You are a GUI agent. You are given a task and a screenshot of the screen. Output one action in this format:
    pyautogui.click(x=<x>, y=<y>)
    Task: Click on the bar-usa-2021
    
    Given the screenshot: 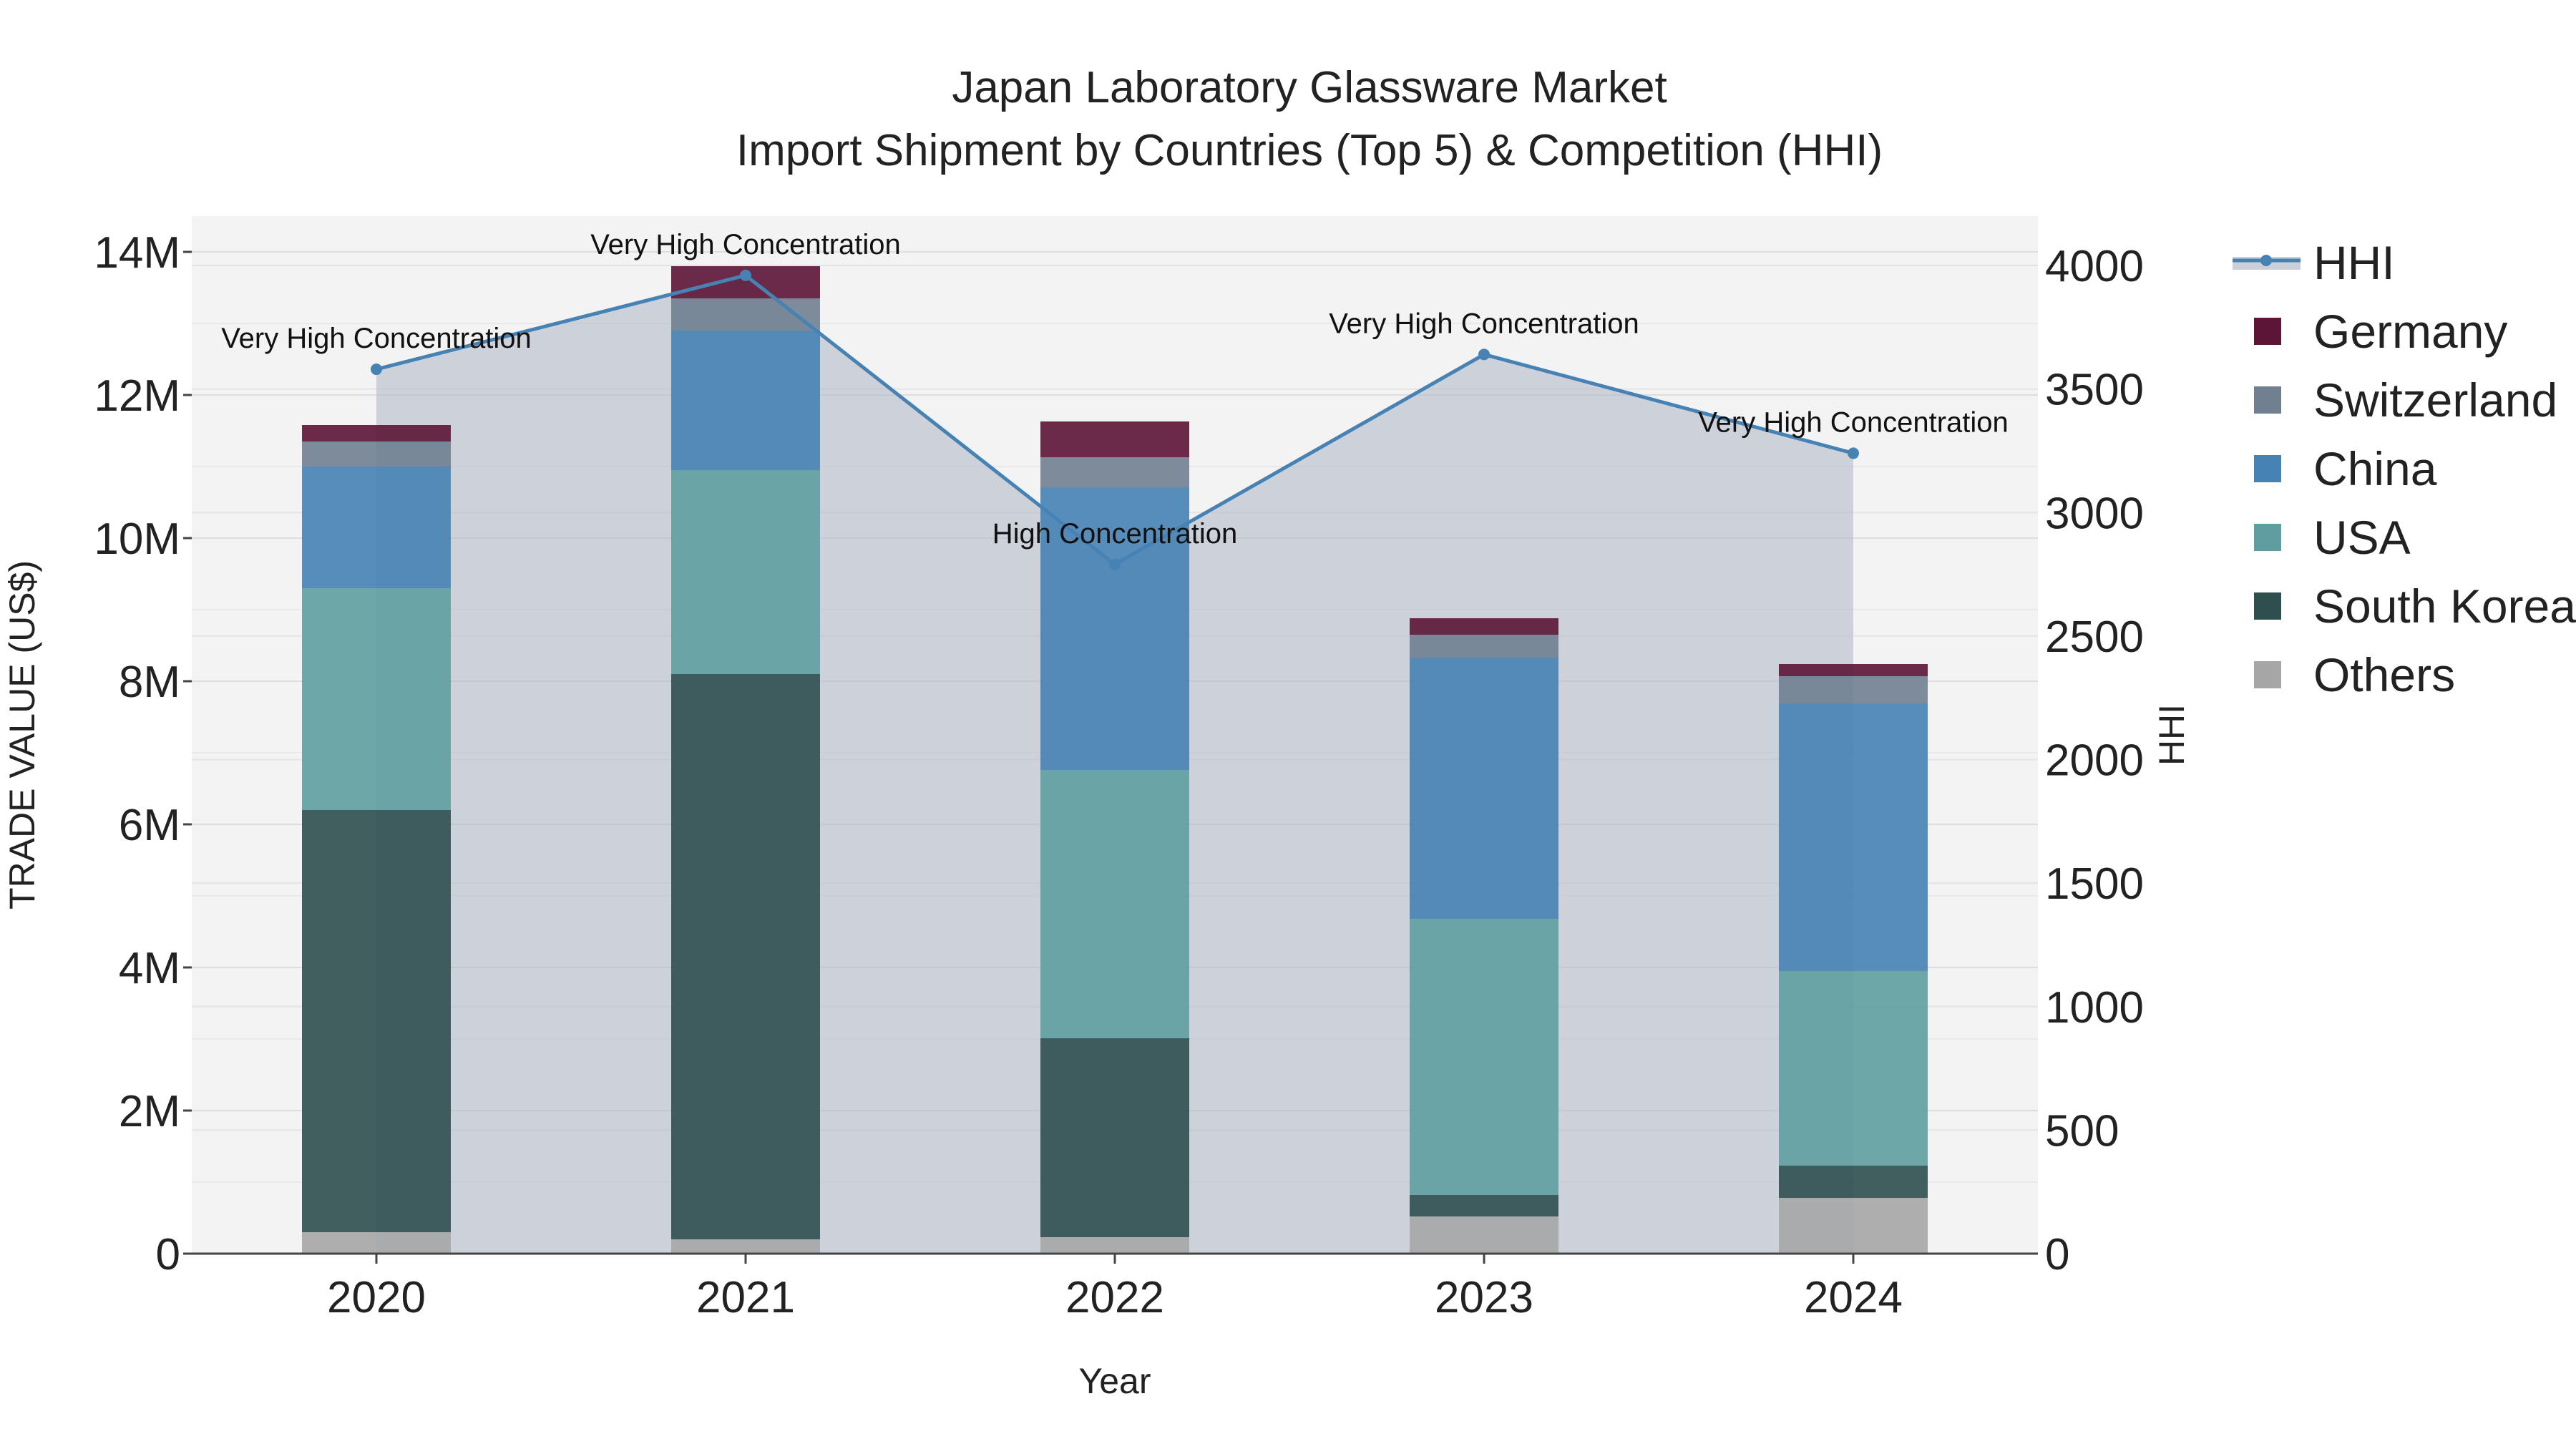 What is the action you would take?
    pyautogui.click(x=745, y=572)
    